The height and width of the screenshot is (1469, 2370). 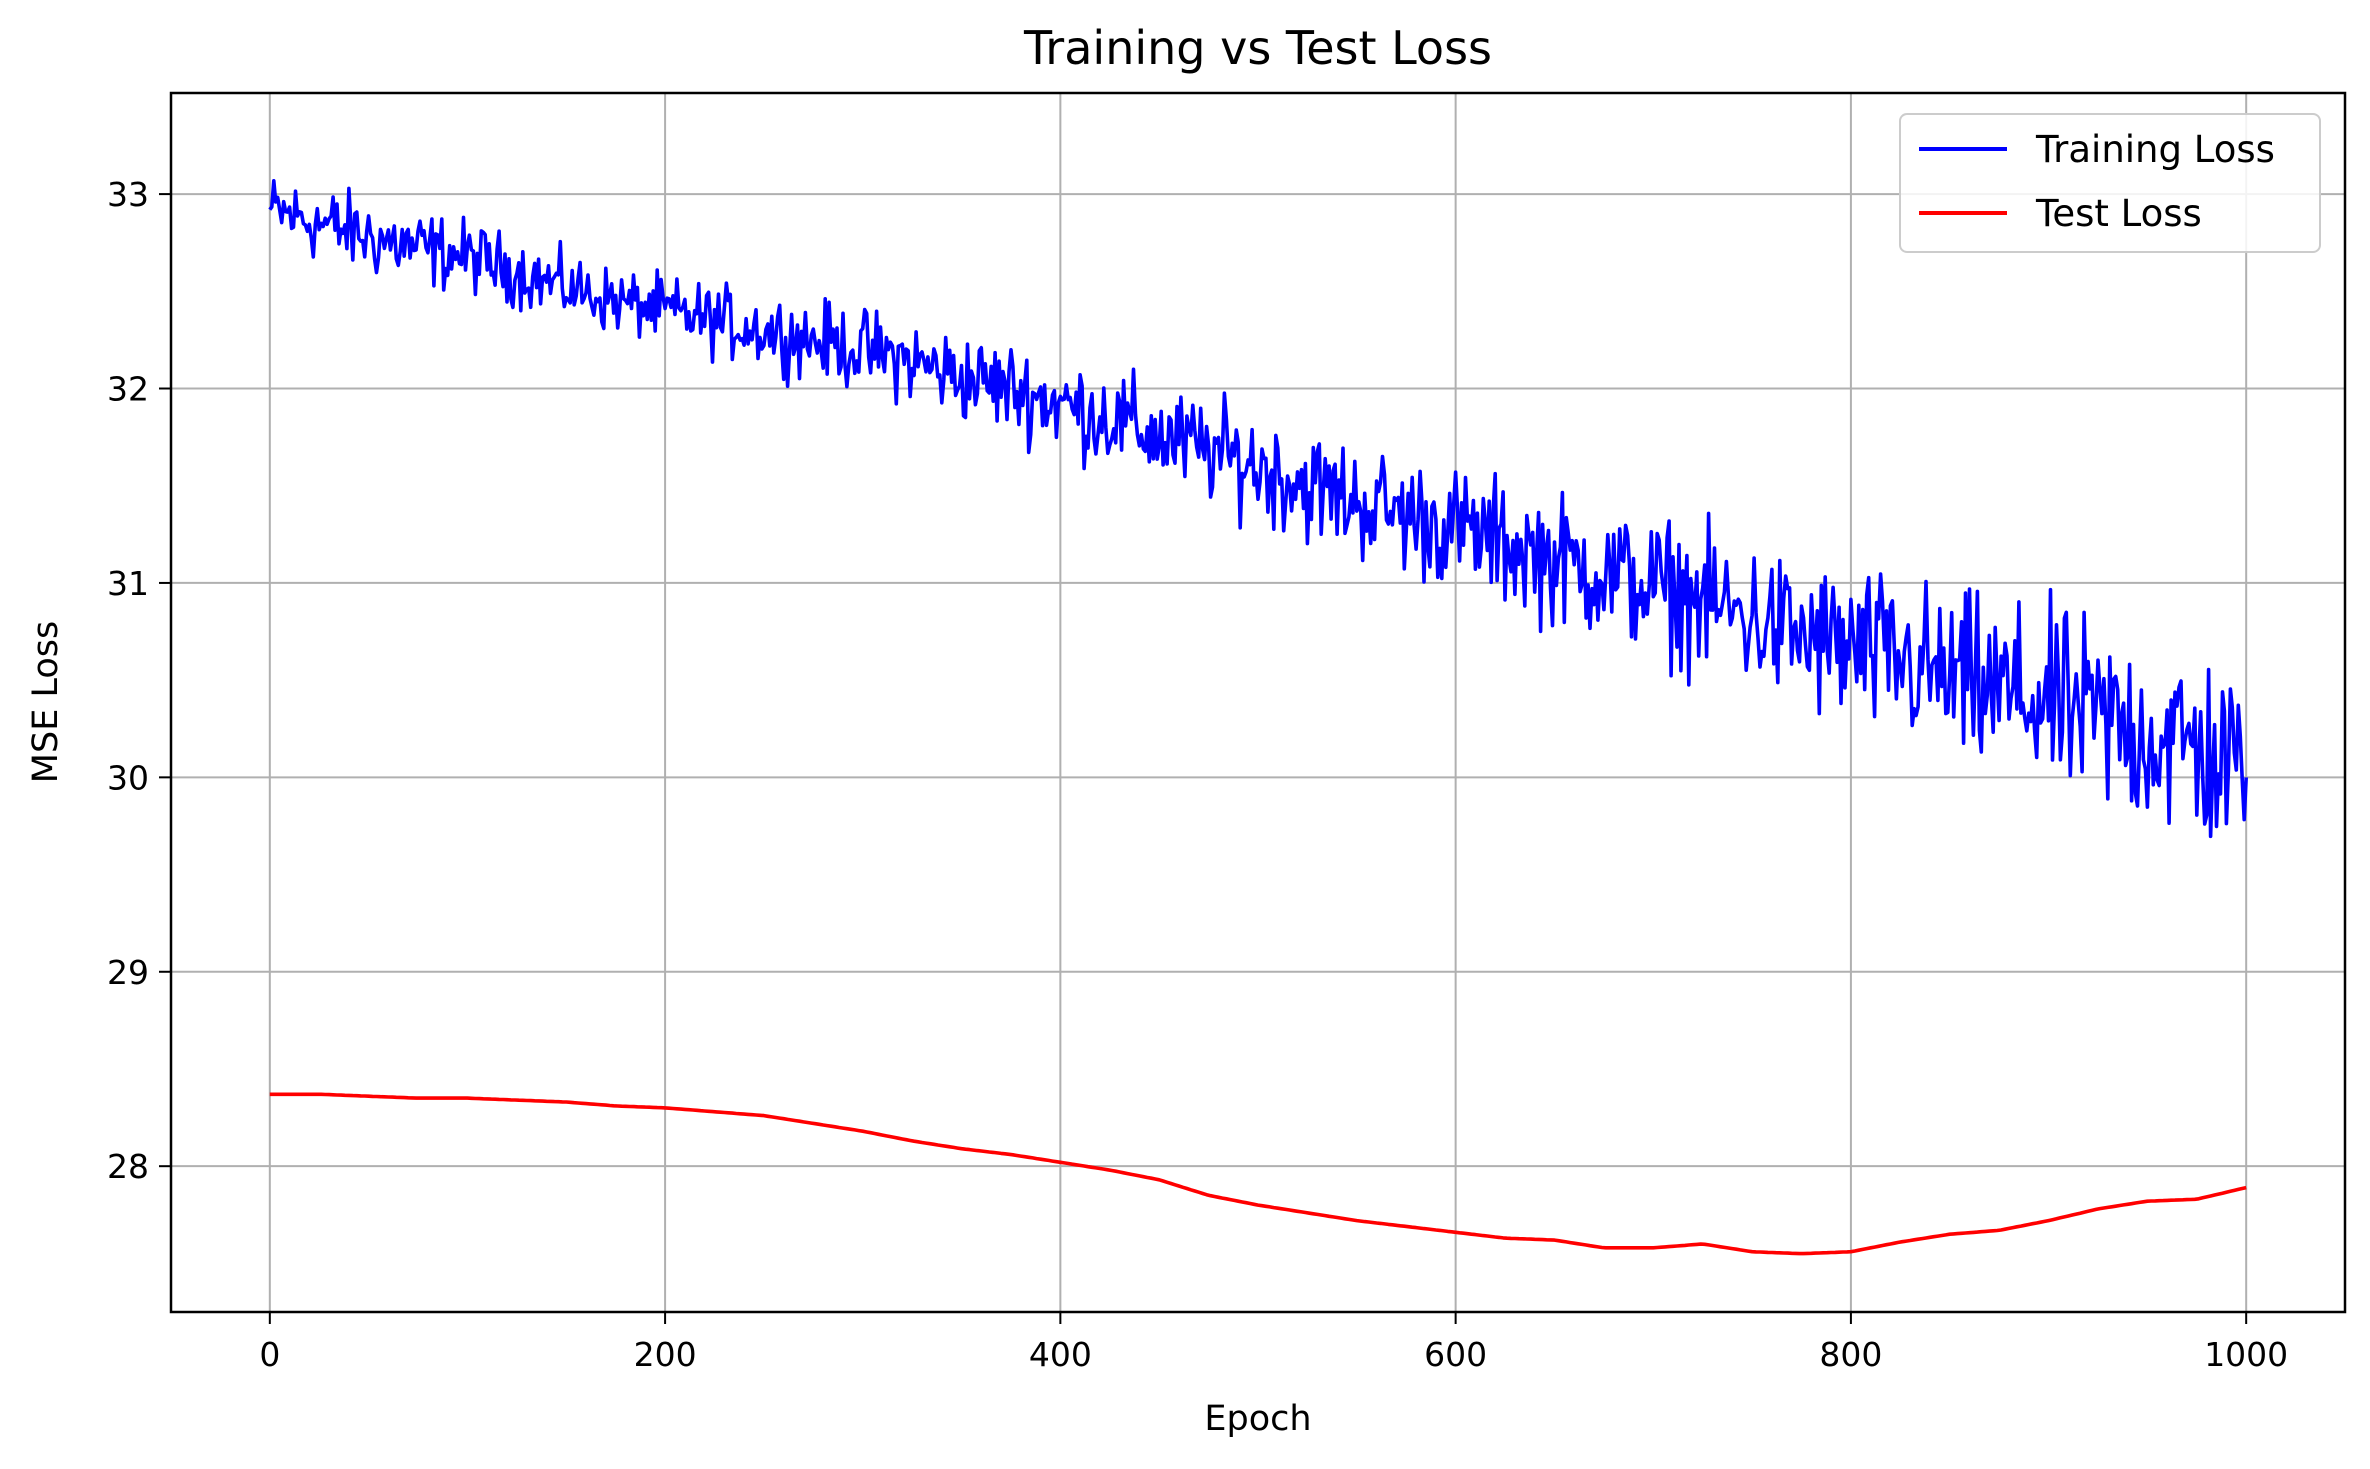 What do you see at coordinates (1060, 1354) in the screenshot?
I see `x-tick-label: 400` at bounding box center [1060, 1354].